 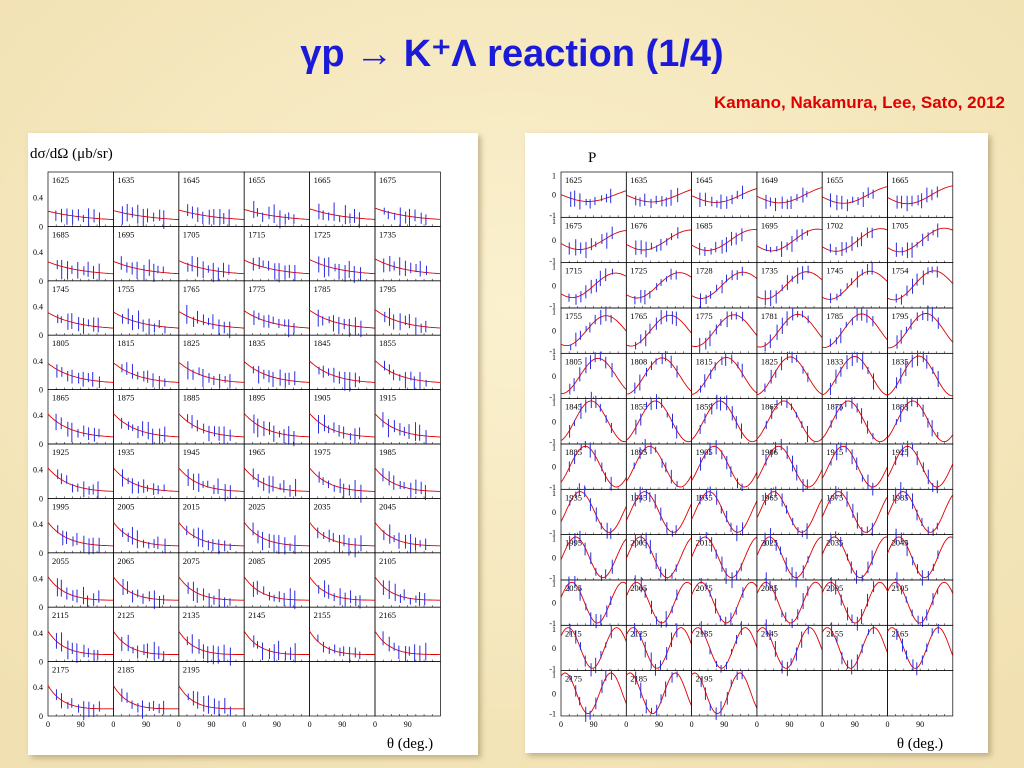 What do you see at coordinates (900, 225) in the screenshot?
I see `energy-label: 1705` at bounding box center [900, 225].